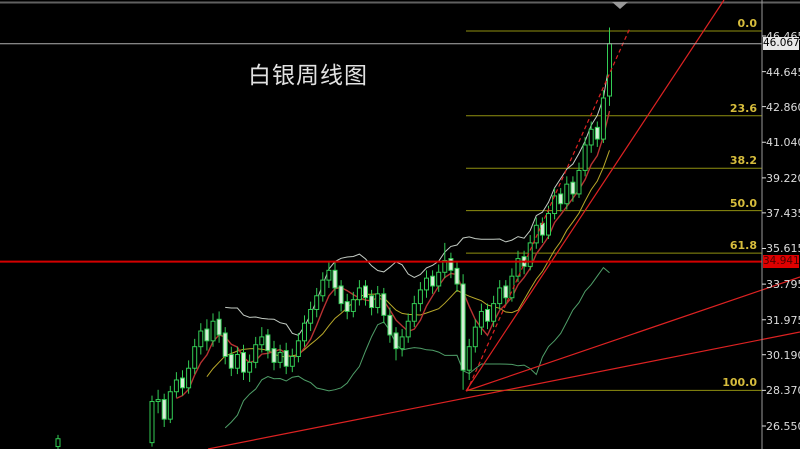  I want to click on fib-label-50.0: 50.0, so click(743, 203).